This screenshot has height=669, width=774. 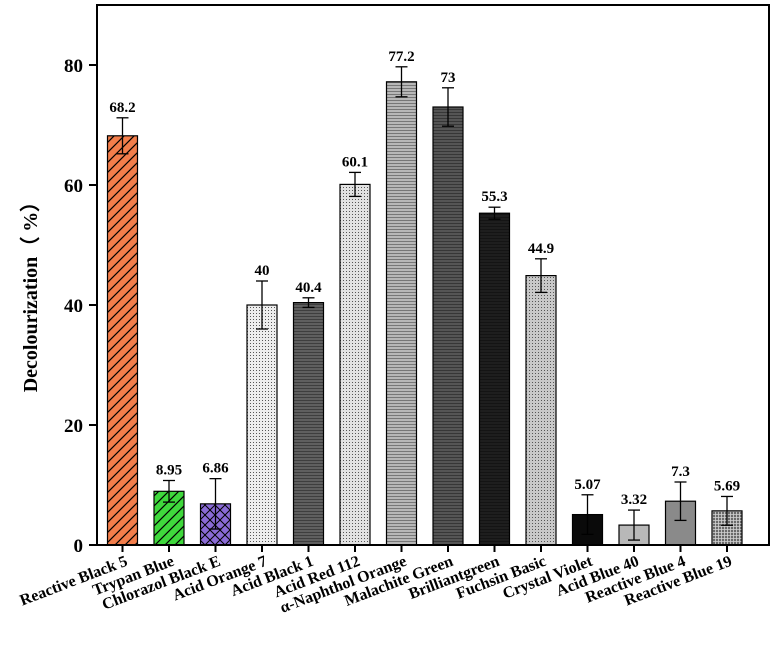 What do you see at coordinates (122, 108) in the screenshot?
I see `value-label: 68.2` at bounding box center [122, 108].